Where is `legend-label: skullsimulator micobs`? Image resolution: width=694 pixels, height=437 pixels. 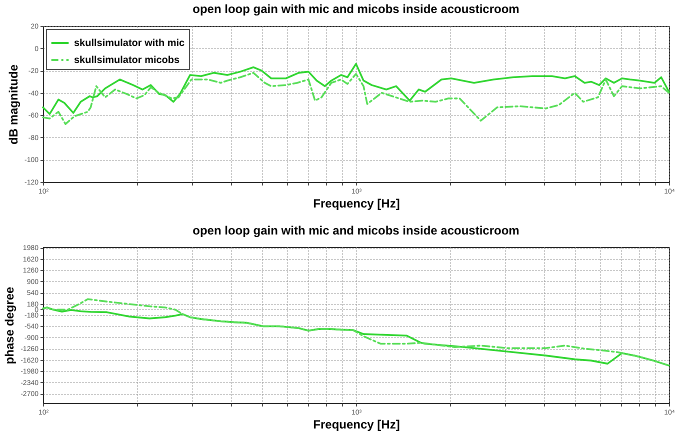
legend-label: skullsimulator micobs is located at coordinates (127, 60).